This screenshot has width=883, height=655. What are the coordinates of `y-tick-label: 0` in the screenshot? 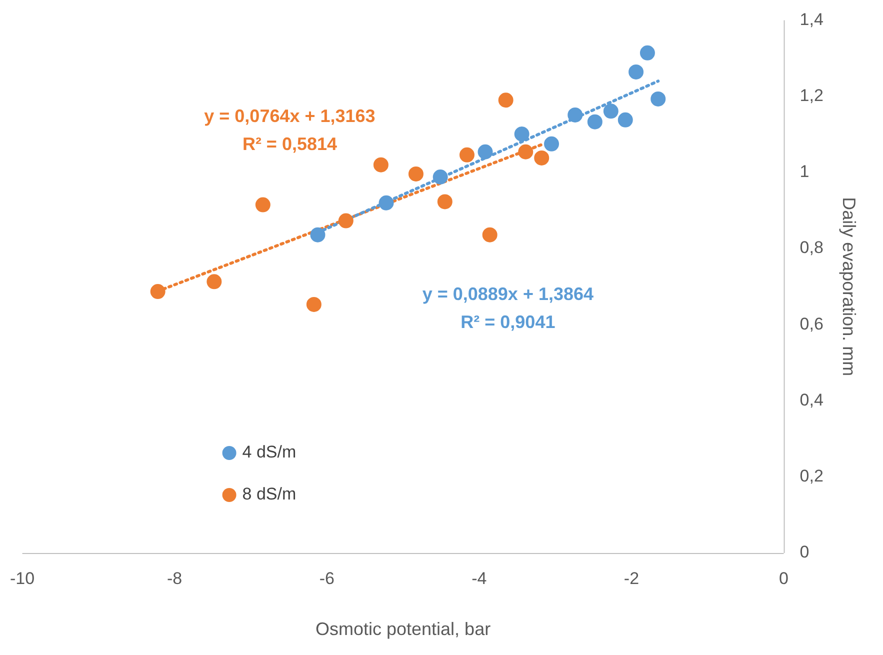 It's located at (805, 552).